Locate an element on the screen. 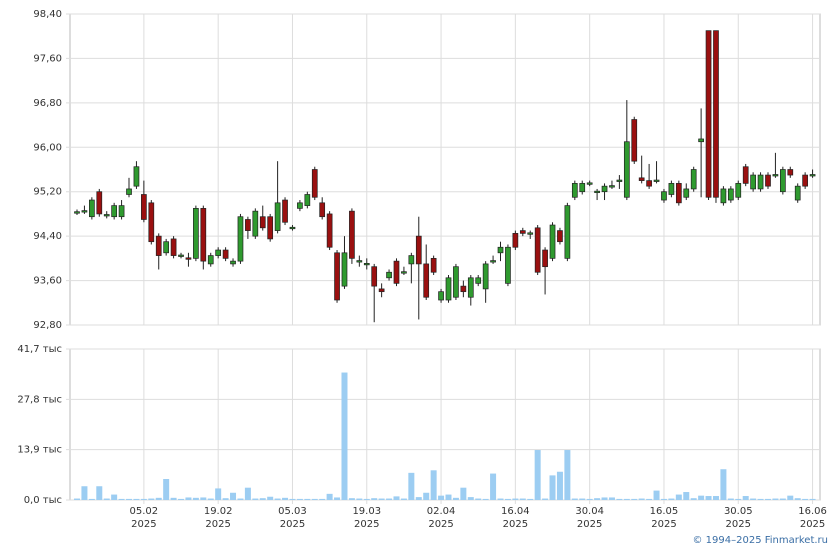 This screenshot has height=550, width=840. volume-tick-label: 41,7 тыс is located at coordinates (39, 349).